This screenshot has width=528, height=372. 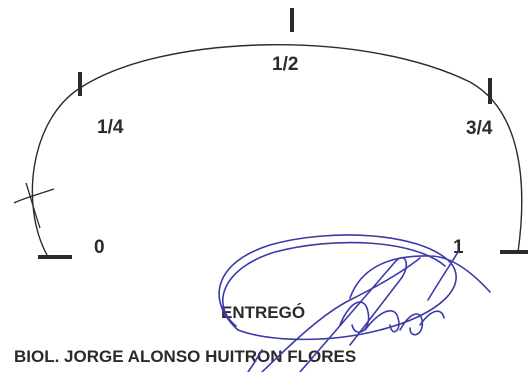 What do you see at coordinates (479, 128) in the screenshot?
I see `scale-label-three-quarters: 3/4` at bounding box center [479, 128].